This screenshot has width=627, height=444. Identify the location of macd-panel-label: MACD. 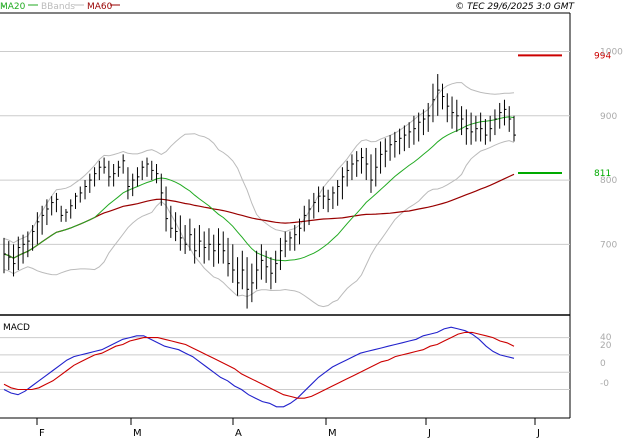
(16, 328).